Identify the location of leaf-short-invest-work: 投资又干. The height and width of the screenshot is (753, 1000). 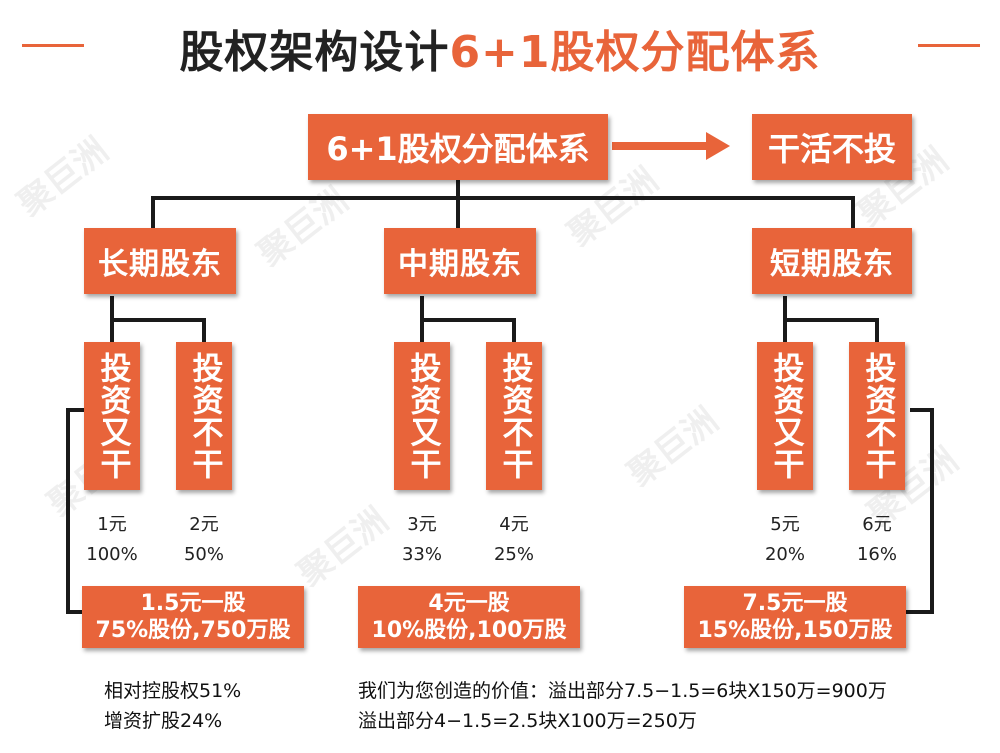
(785, 416).